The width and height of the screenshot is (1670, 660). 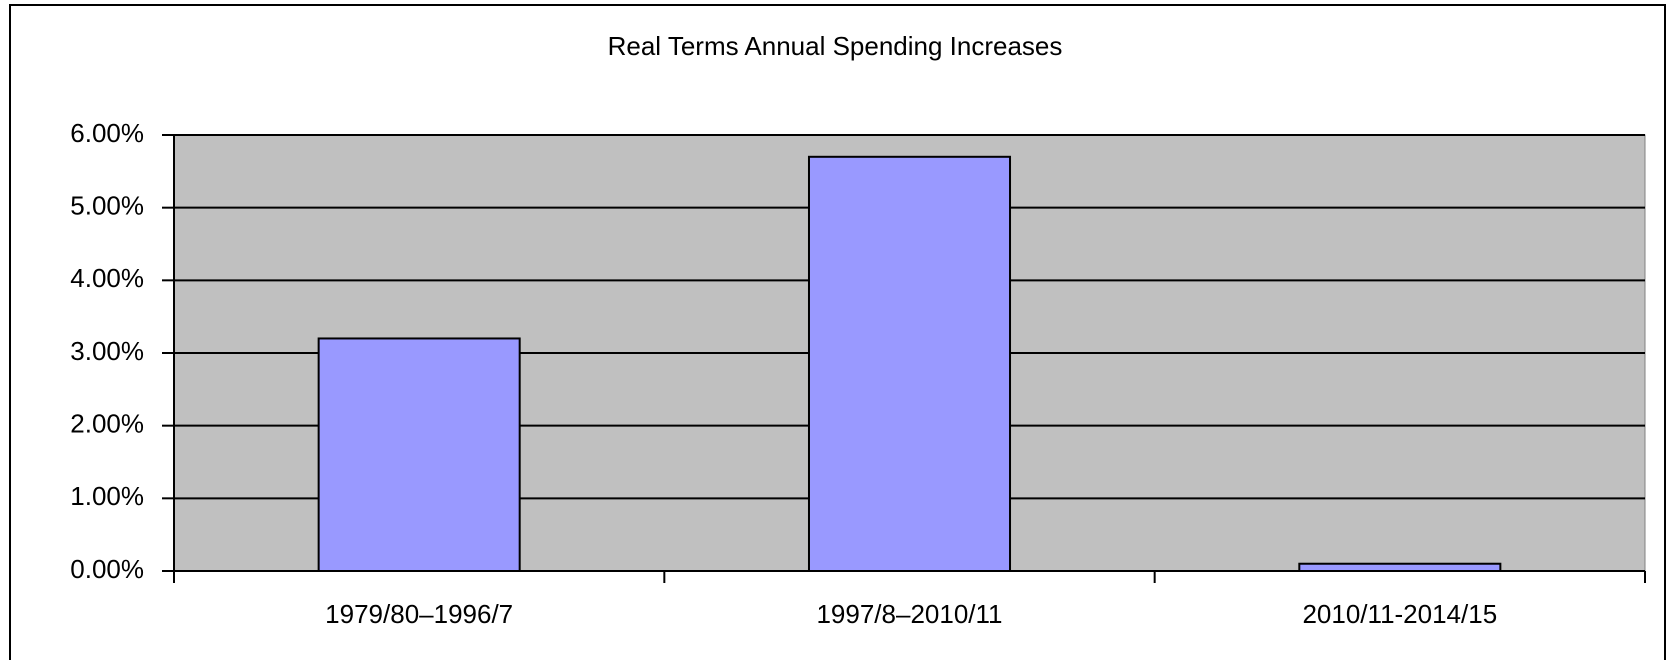 I want to click on x-tick-label: 2010/11-2014/15, so click(x=1399, y=614).